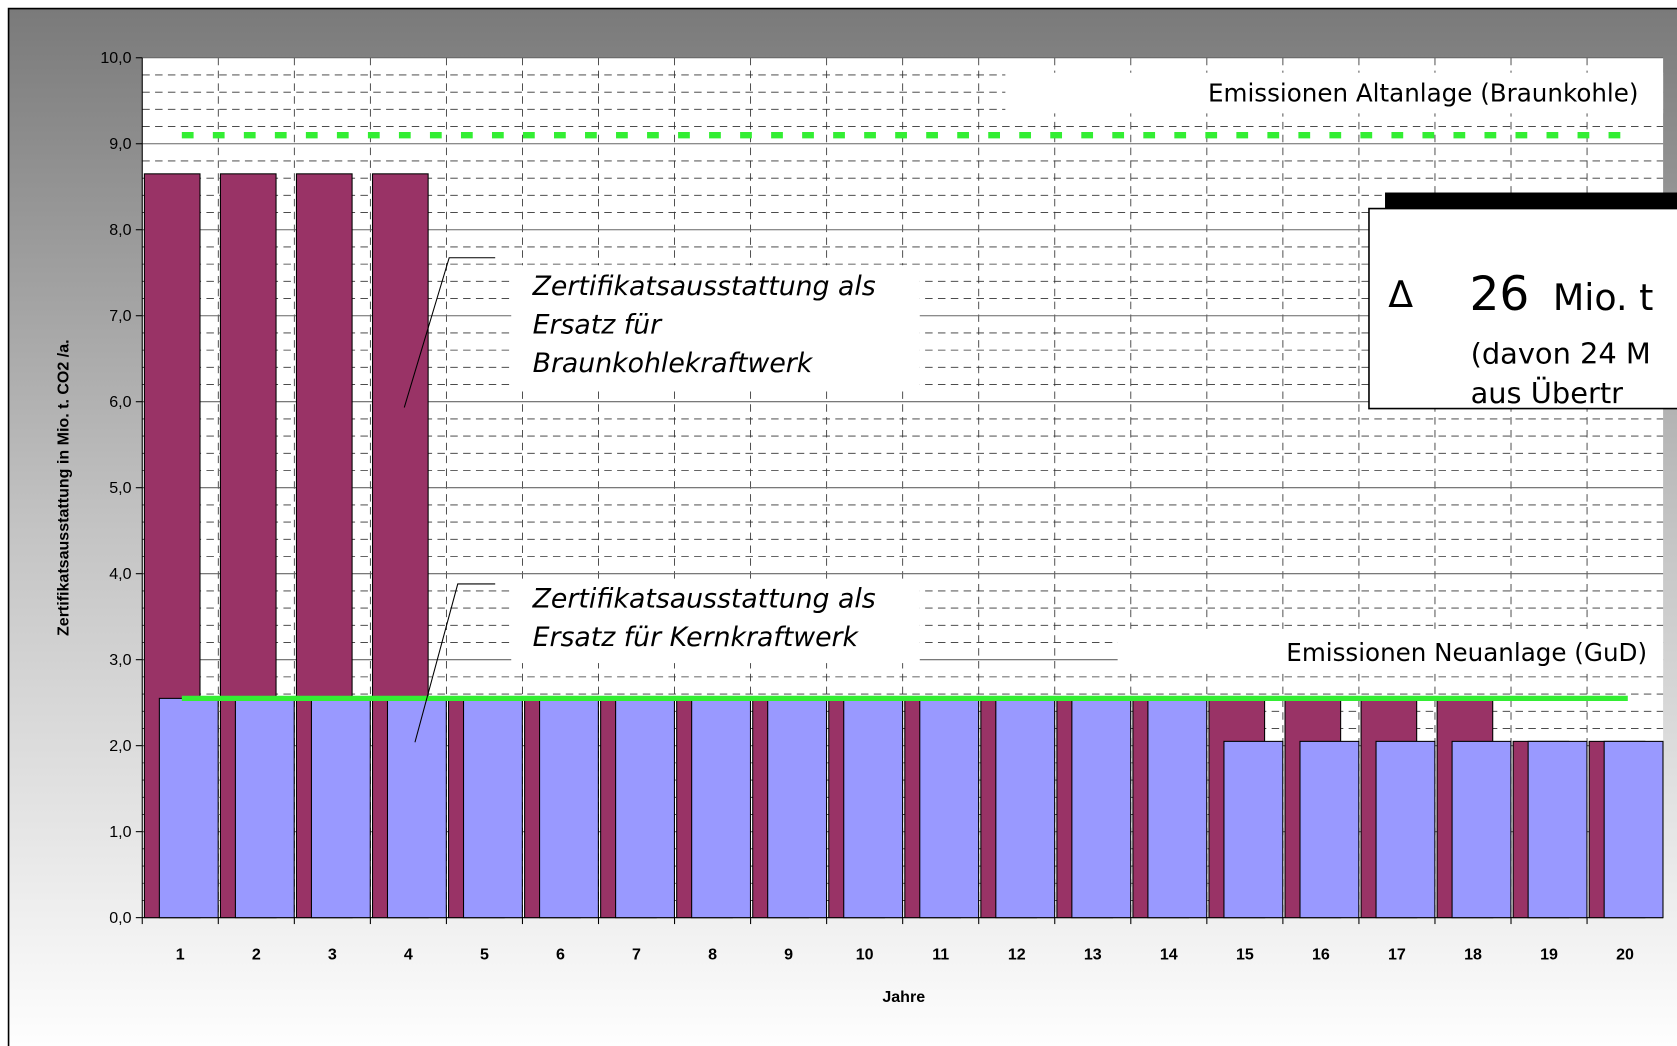 The height and width of the screenshot is (1046, 1677). Describe the element at coordinates (332, 954) in the screenshot. I see `x-tick-label: 3` at that location.